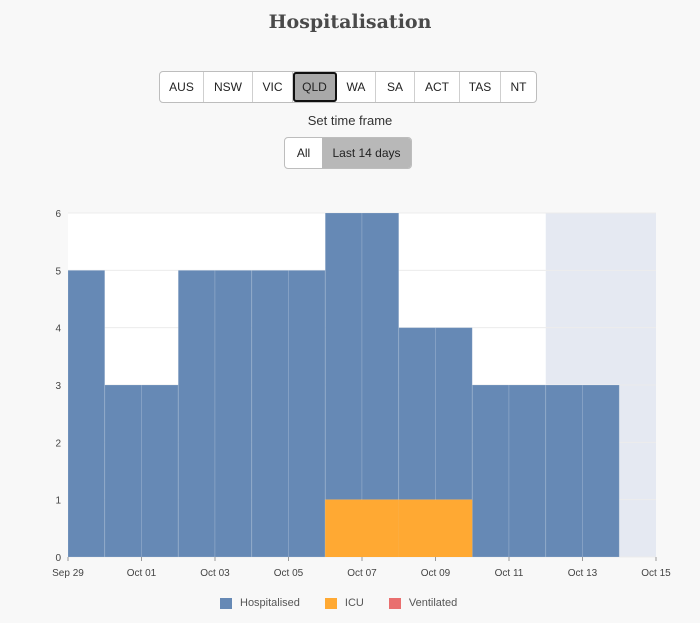  I want to click on legend-item-hospitalised: Hospitalised, so click(260, 603).